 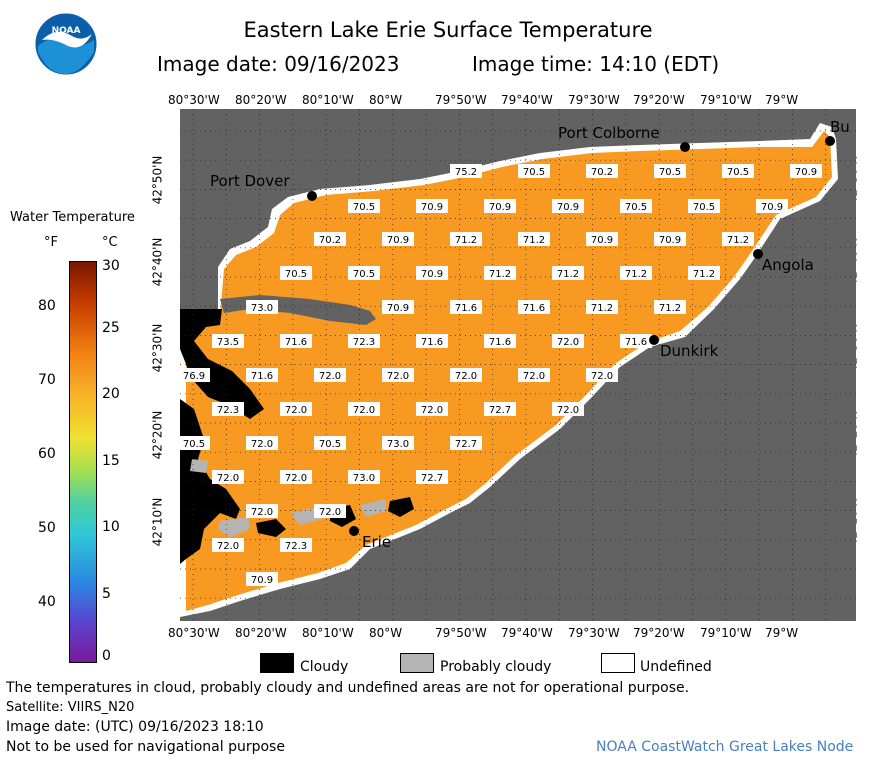 What do you see at coordinates (466, 444) in the screenshot?
I see `temp-label: 72.7` at bounding box center [466, 444].